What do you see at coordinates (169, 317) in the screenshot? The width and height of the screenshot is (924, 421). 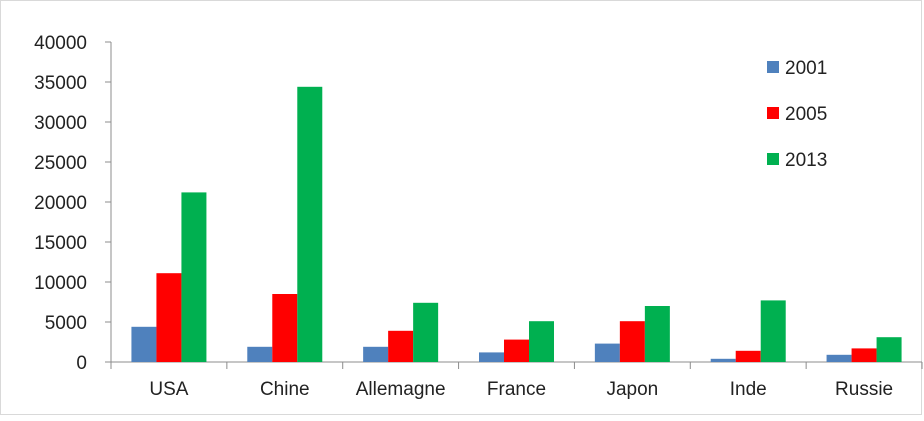 I see `bar-usa-2005` at bounding box center [169, 317].